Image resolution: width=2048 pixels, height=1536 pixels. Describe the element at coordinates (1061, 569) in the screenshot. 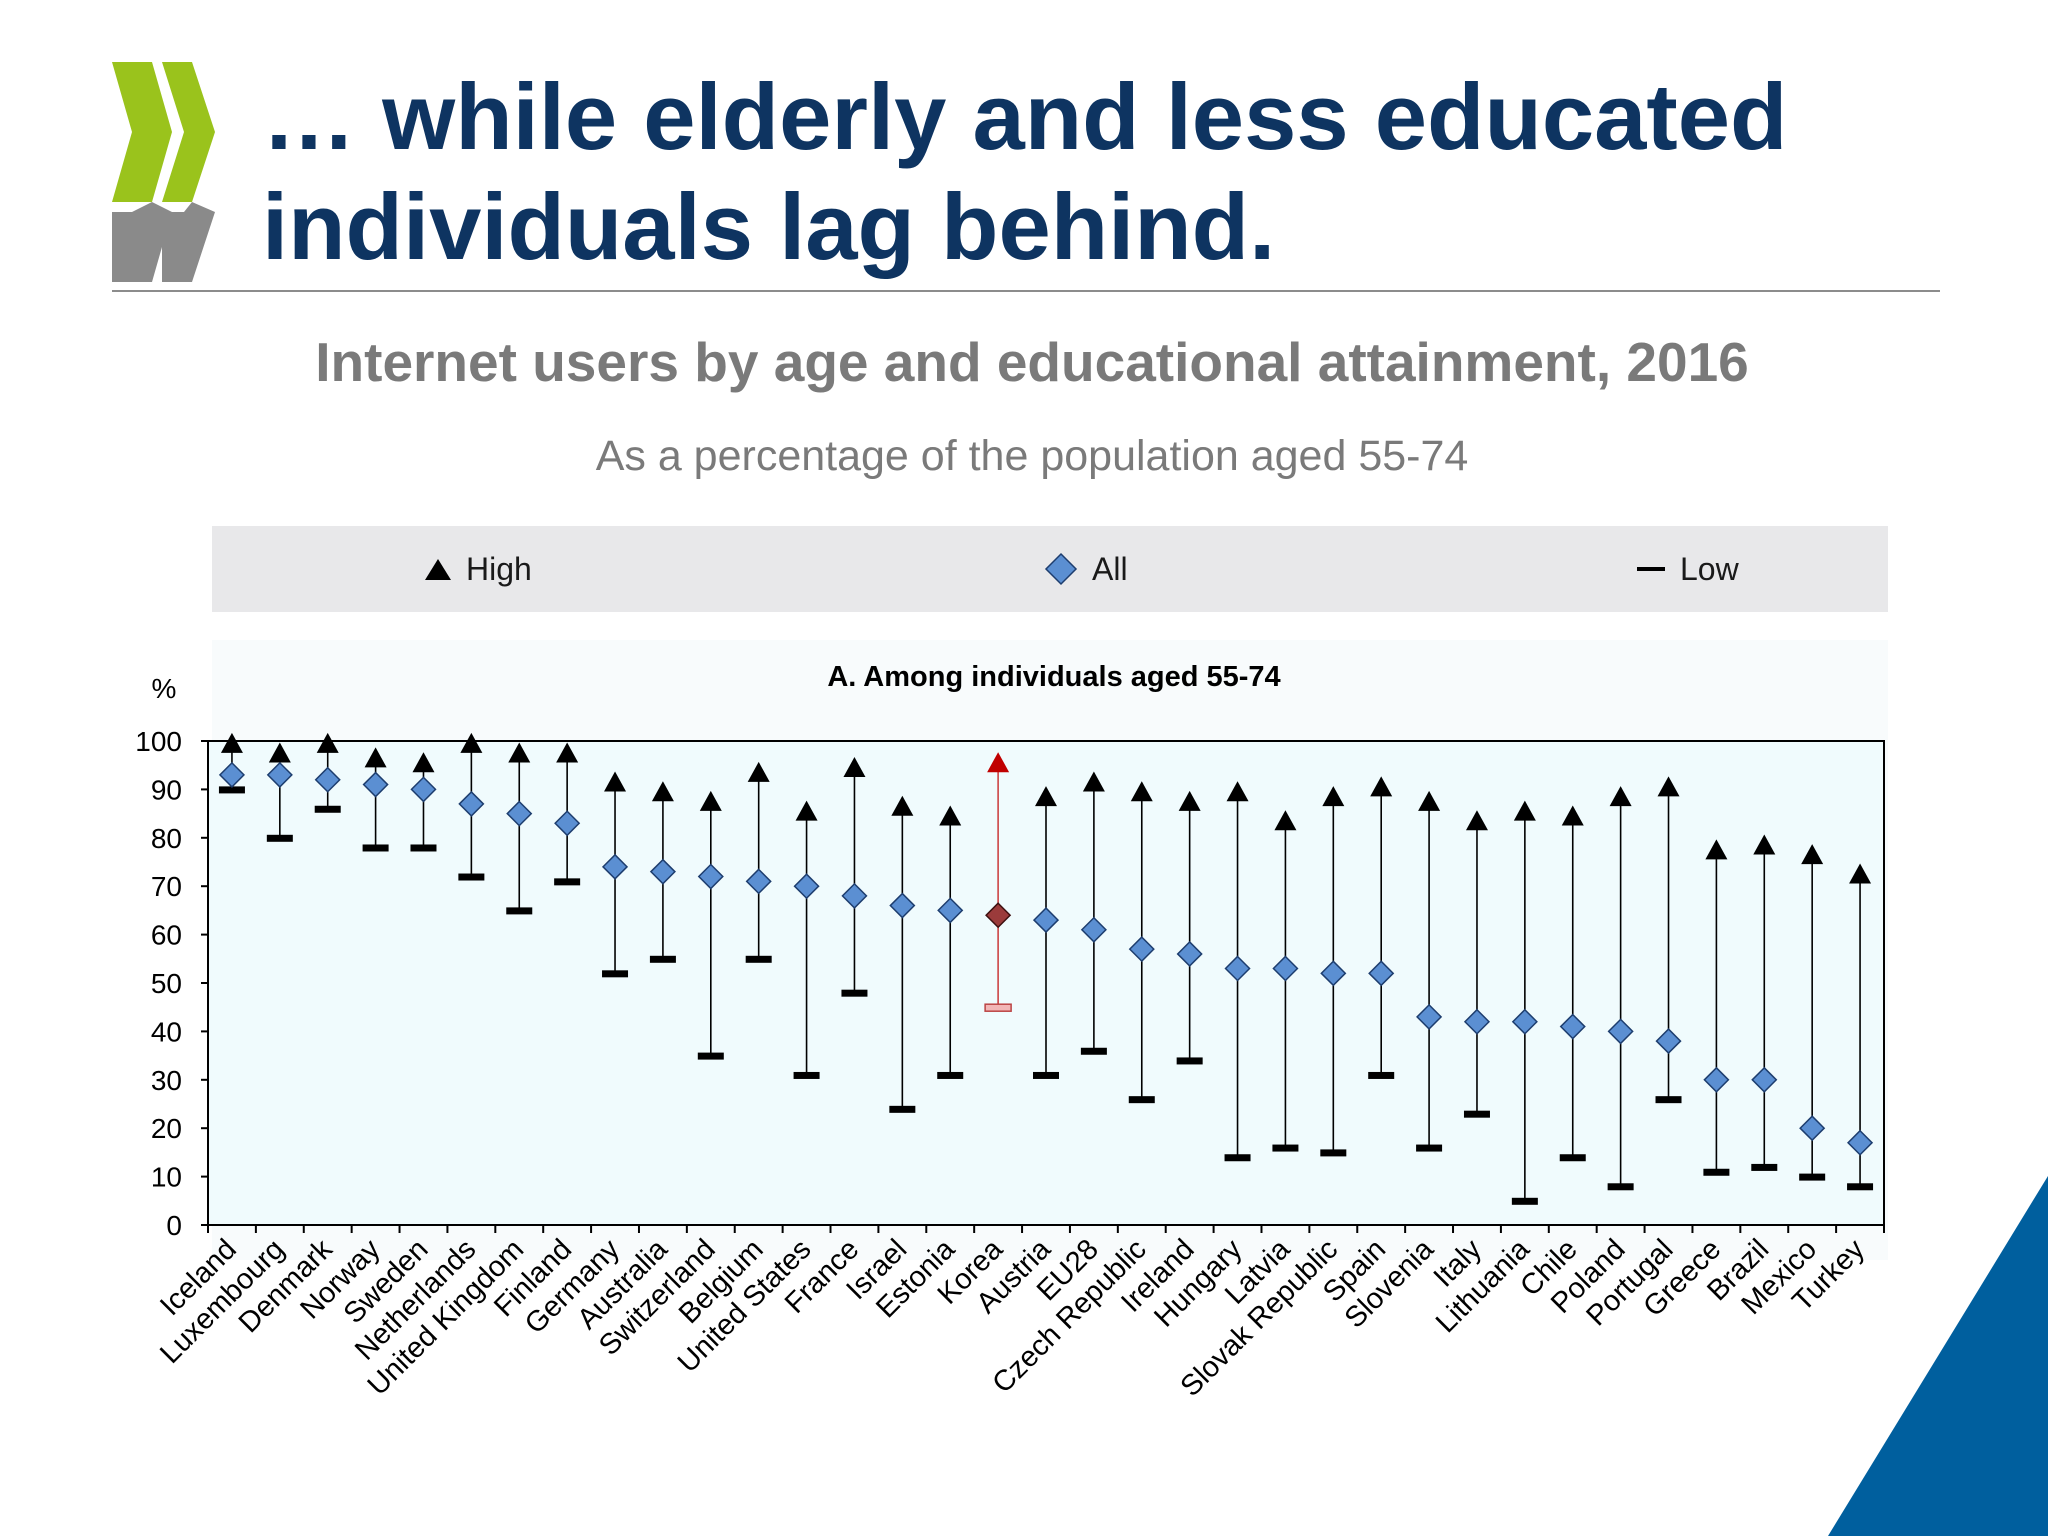

I see `diamond-icon` at that location.